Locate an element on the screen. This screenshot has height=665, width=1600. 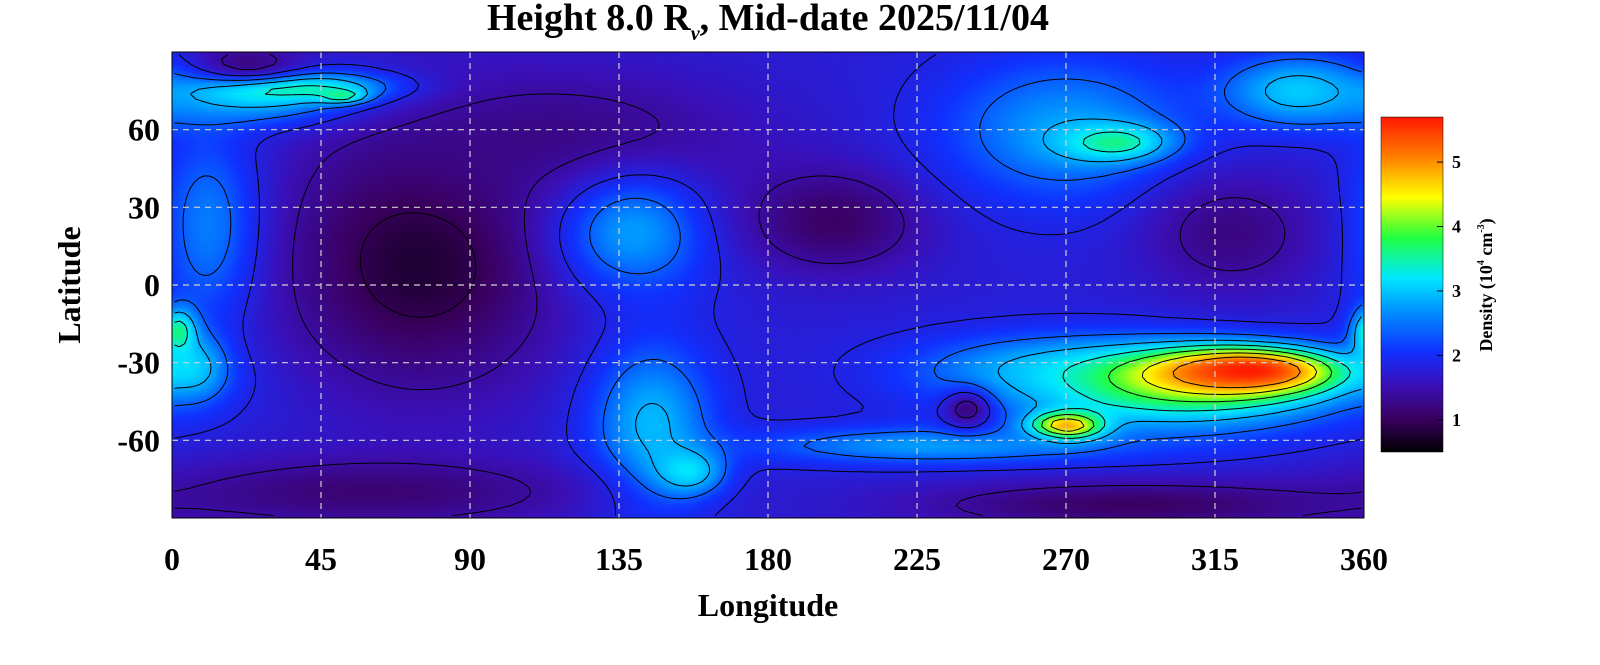
y-tick-labels: 60 30 0 -30 -60 is located at coordinates (138, 285).